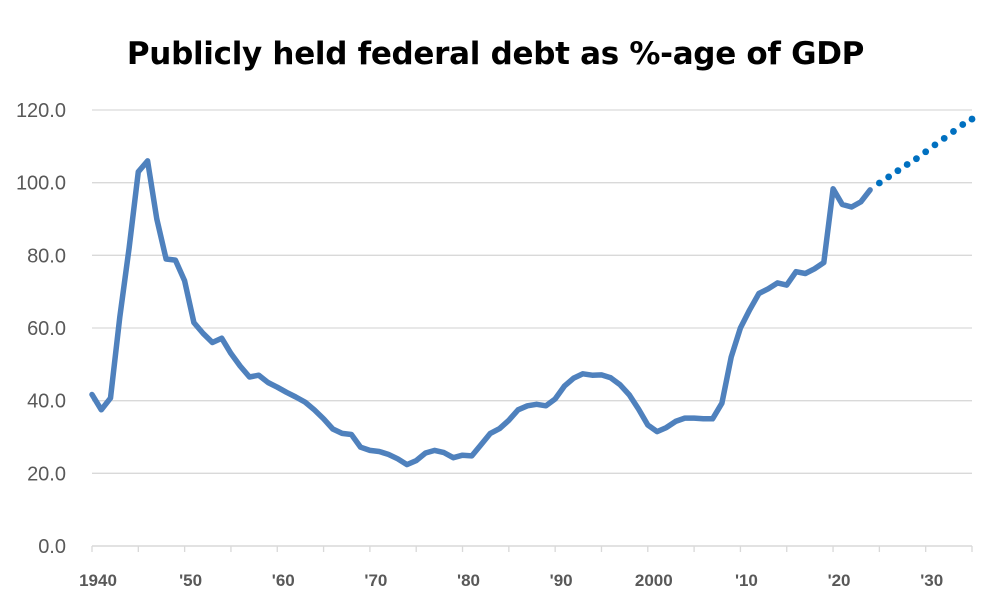 The height and width of the screenshot is (601, 991). I want to click on y-tick-label: 80.0, so click(46, 256).